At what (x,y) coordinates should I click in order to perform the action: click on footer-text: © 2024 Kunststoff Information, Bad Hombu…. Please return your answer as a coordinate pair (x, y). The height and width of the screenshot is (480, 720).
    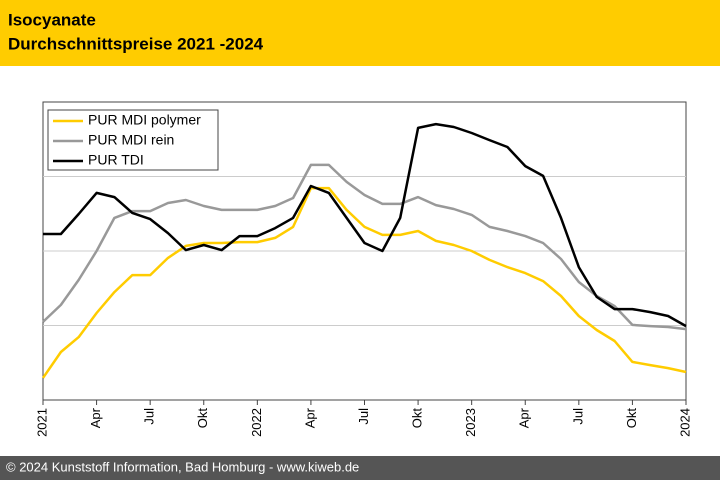
    Looking at the image, I should click on (182, 466).